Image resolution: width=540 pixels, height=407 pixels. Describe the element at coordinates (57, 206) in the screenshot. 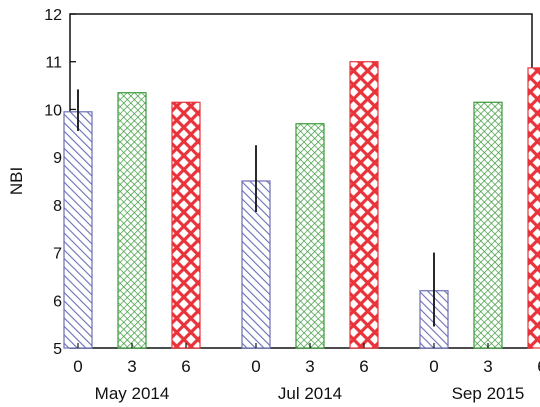

I see `y-tick-label: 8` at that location.